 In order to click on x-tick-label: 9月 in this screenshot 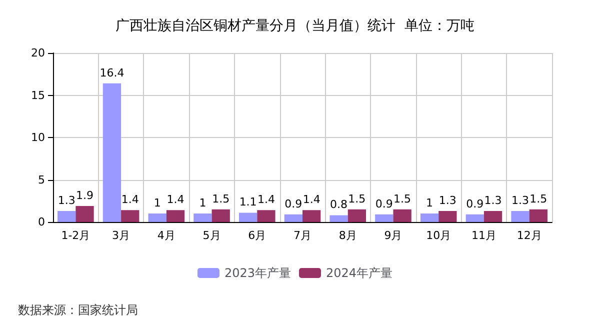, I will do `click(393, 235)`.